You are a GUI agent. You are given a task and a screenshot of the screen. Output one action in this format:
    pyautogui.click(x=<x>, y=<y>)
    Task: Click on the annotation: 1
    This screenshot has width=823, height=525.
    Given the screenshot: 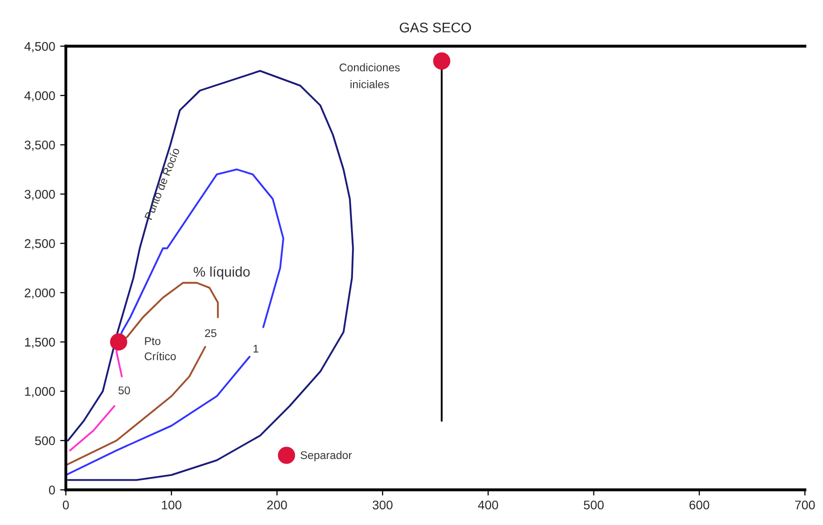 What is the action you would take?
    pyautogui.click(x=256, y=348)
    